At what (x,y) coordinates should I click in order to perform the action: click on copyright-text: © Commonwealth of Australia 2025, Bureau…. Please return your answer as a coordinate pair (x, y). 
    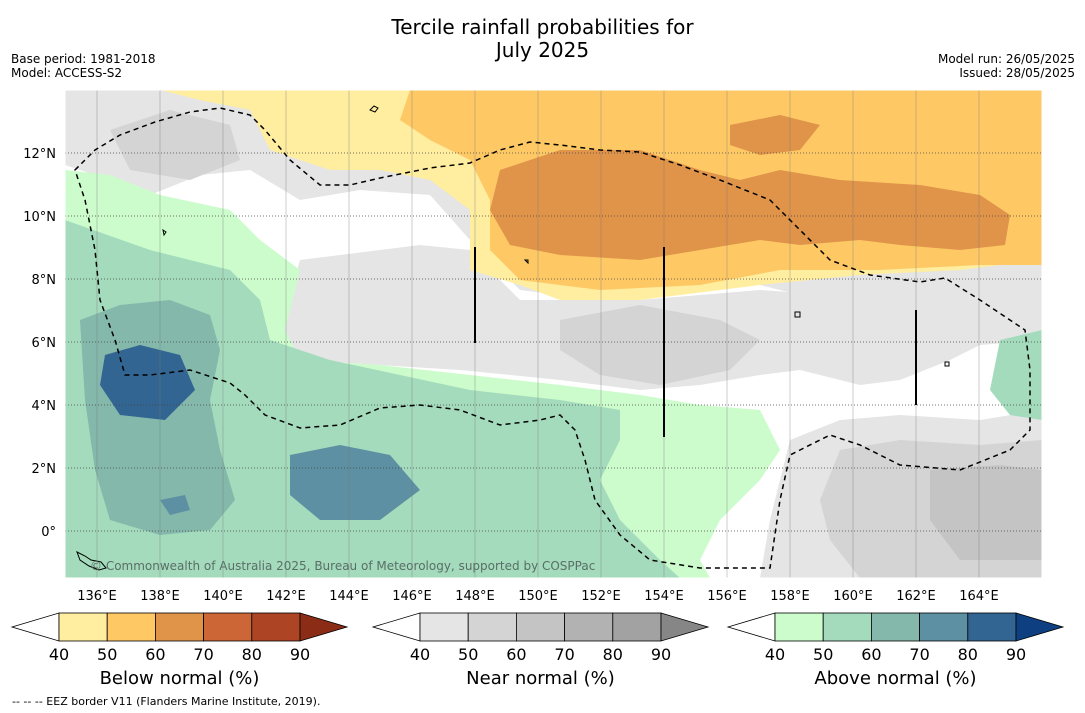
    Looking at the image, I should click on (342, 566).